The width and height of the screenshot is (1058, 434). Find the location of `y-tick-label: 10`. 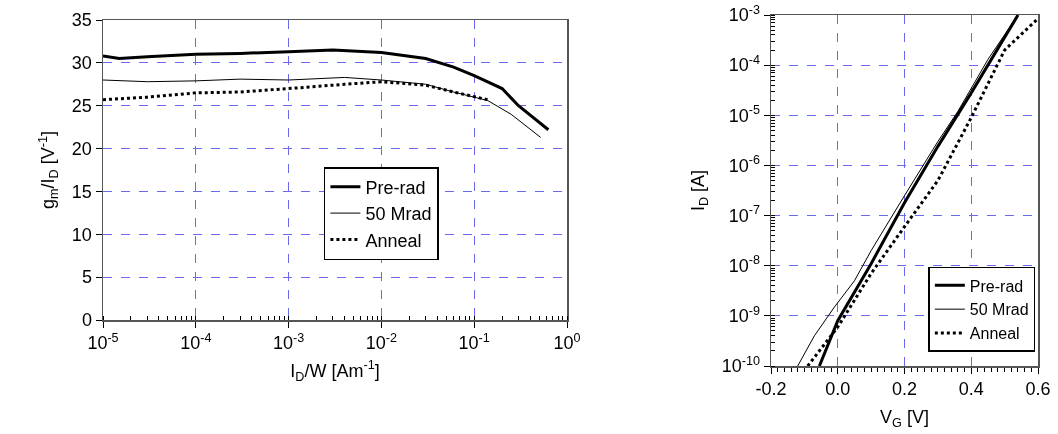

y-tick-label: 10 is located at coordinates (81, 234).